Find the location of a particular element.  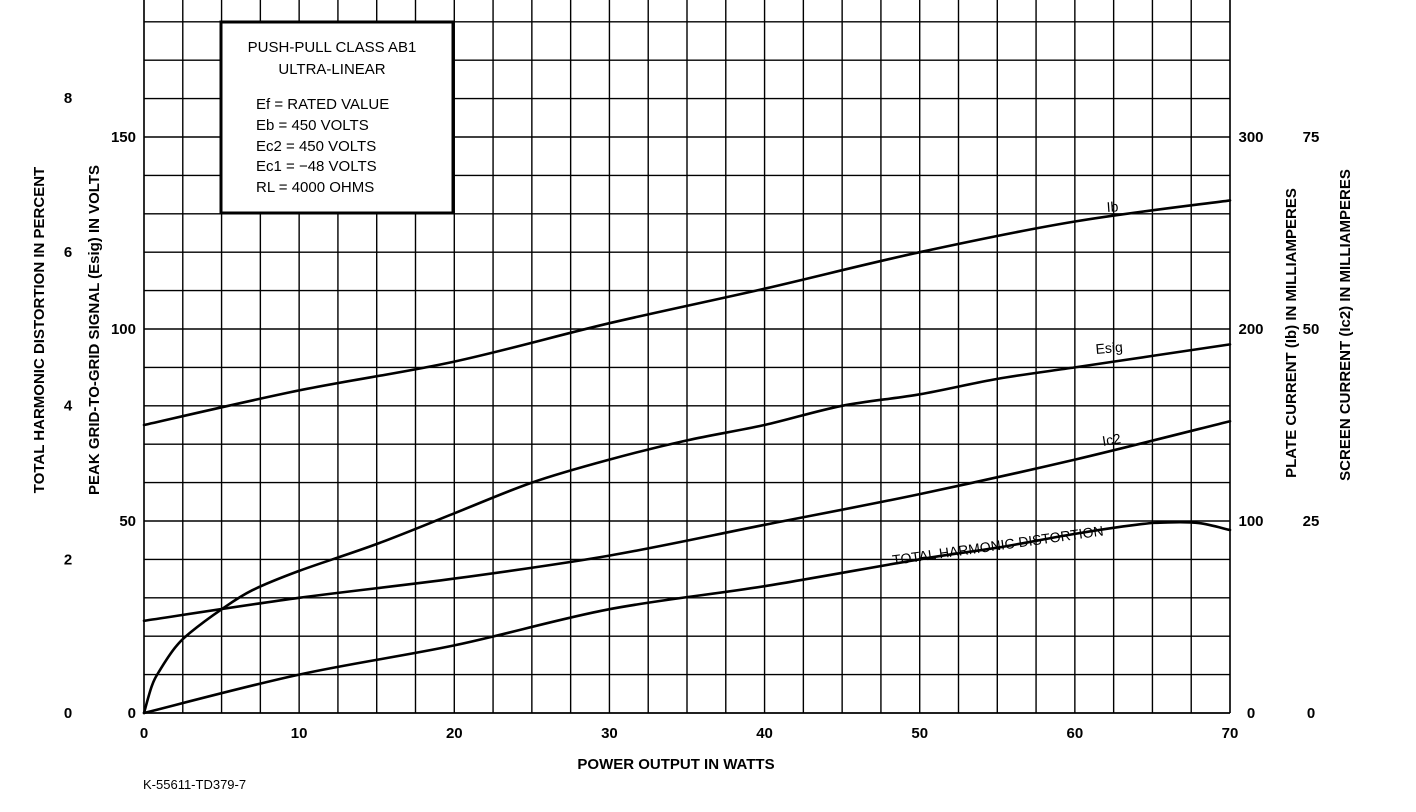

conditions-box-frame is located at coordinates (337, 117).